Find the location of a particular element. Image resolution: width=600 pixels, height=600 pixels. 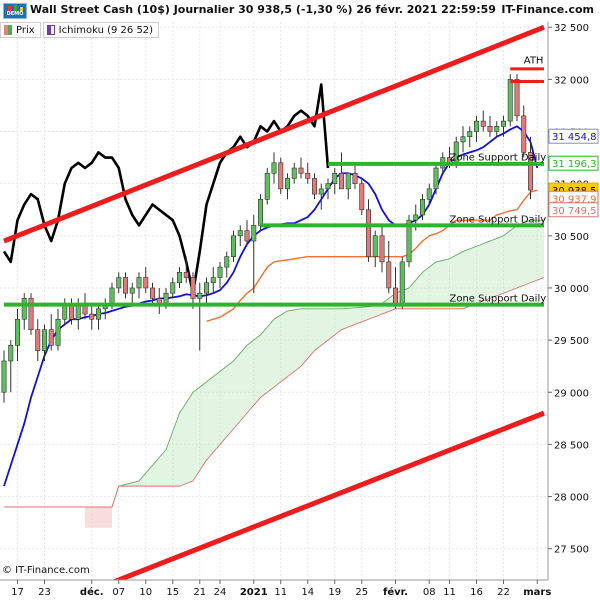

legend-item-prix: Prix is located at coordinates (20, 30).